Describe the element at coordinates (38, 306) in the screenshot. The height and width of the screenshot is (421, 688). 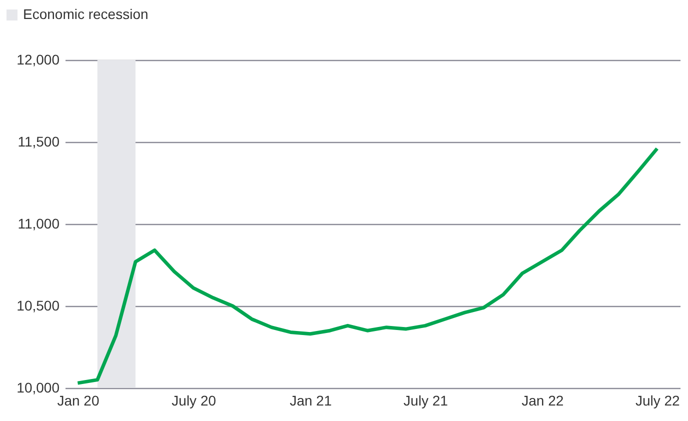
I see `y-tick-label: 10,500` at that location.